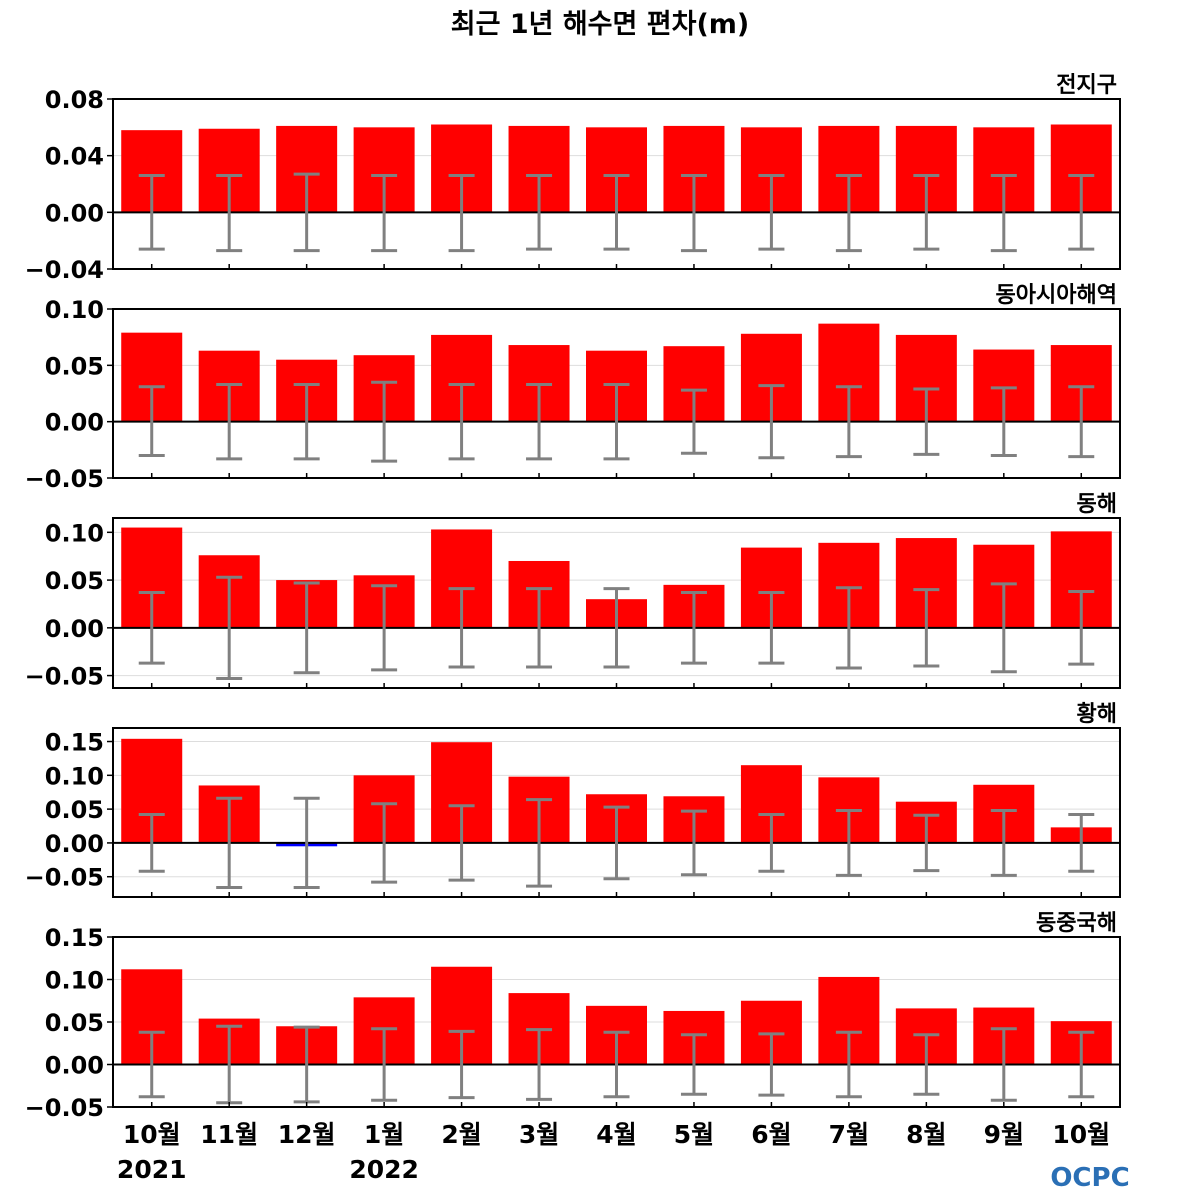 This screenshot has height=1200, width=1200. I want to click on x-tick-label: 11월, so click(229, 1134).